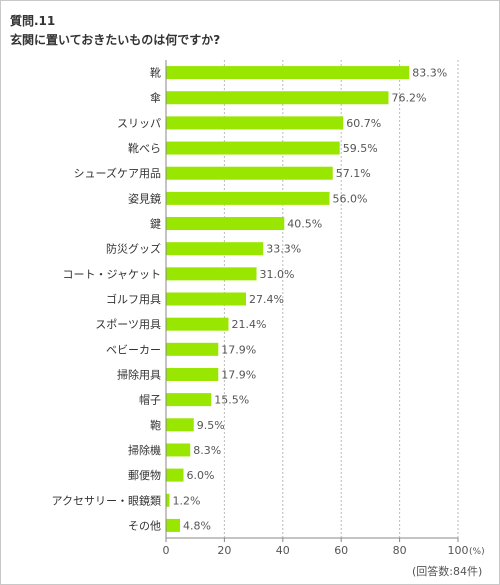 The image size is (500, 585). Describe the element at coordinates (477, 552) in the screenshot. I see `x-axis-unit: (%)` at that location.